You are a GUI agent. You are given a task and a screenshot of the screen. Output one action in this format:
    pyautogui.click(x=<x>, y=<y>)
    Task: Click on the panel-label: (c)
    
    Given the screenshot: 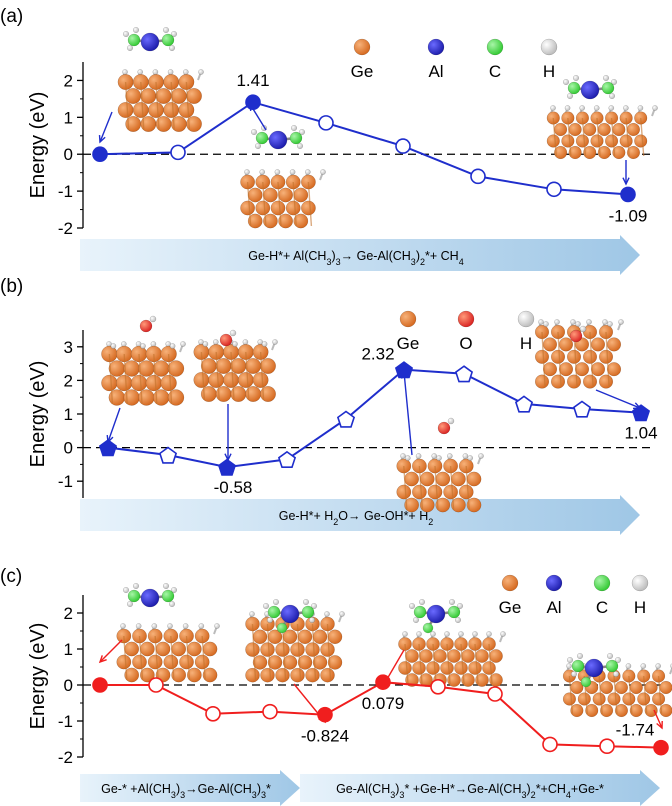 What is the action you would take?
    pyautogui.click(x=11, y=576)
    